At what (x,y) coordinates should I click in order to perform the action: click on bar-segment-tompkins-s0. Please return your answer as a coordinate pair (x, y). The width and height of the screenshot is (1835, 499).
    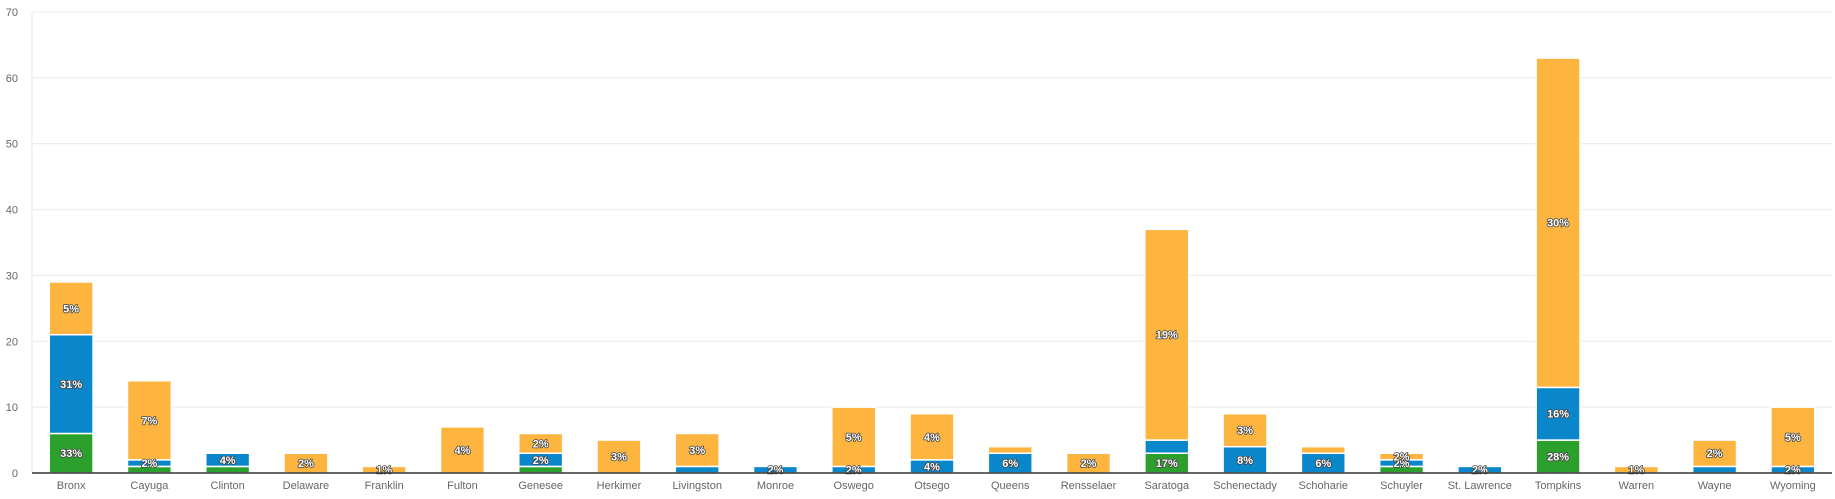
    Looking at the image, I should click on (1558, 456).